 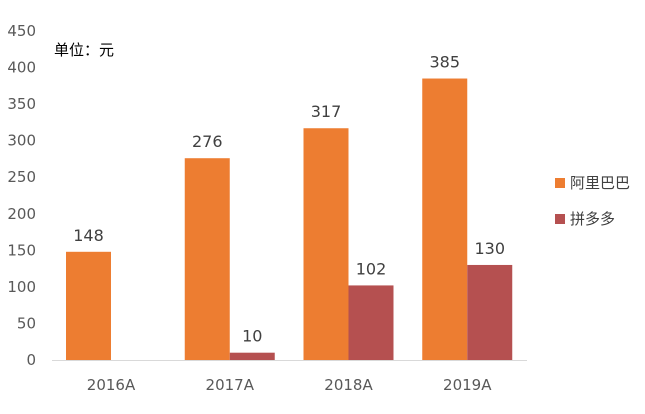 I want to click on legend-label: 阿里巴巴, so click(x=600, y=183).